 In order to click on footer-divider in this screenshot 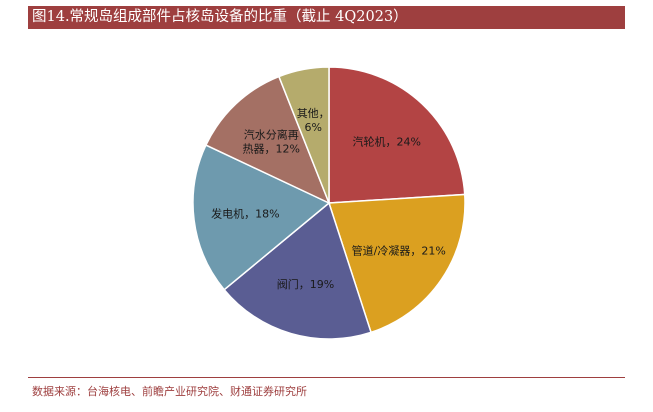, I will do `click(326, 377)`.